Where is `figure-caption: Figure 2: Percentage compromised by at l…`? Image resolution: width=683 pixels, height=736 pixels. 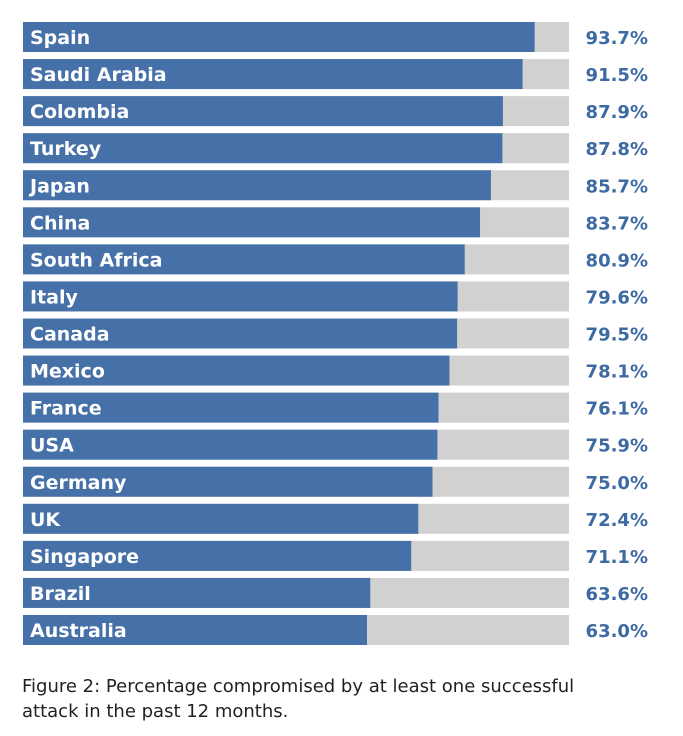 figure-caption: Figure 2: Percentage compromised by at l… is located at coordinates (332, 699).